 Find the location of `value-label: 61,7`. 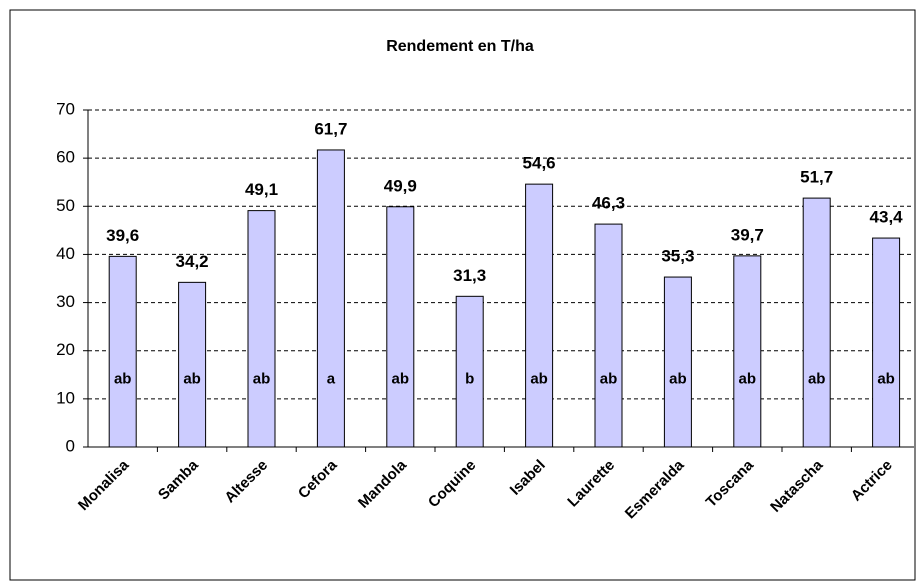

value-label: 61,7 is located at coordinates (330, 128).